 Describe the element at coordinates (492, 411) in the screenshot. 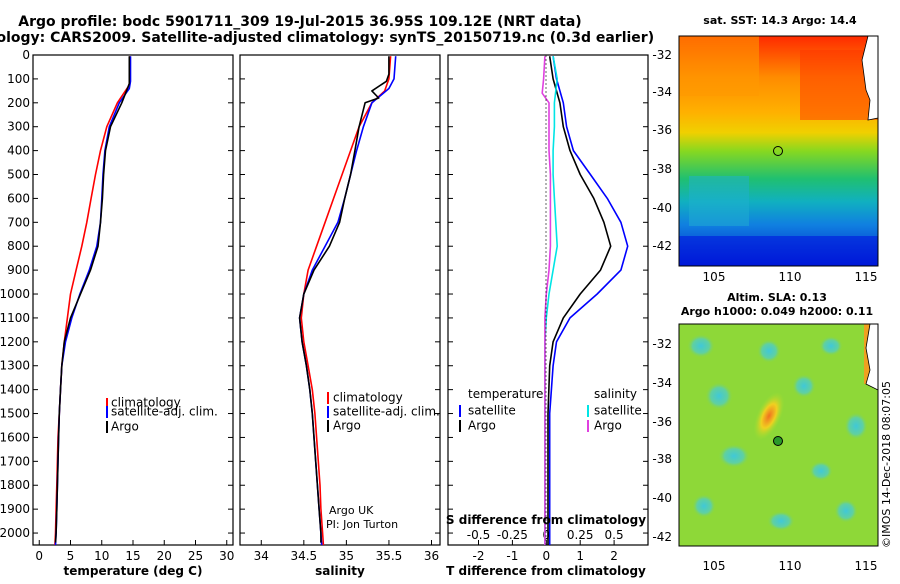

I see `legend-label-t-satellite: satellite` at that location.